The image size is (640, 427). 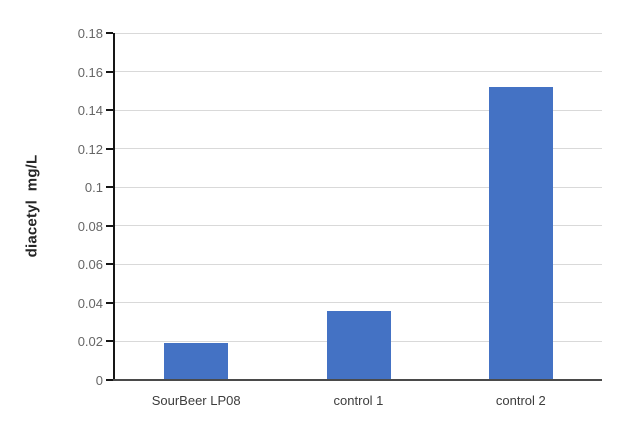 I want to click on y-tick-label: 0.08, so click(x=90, y=226).